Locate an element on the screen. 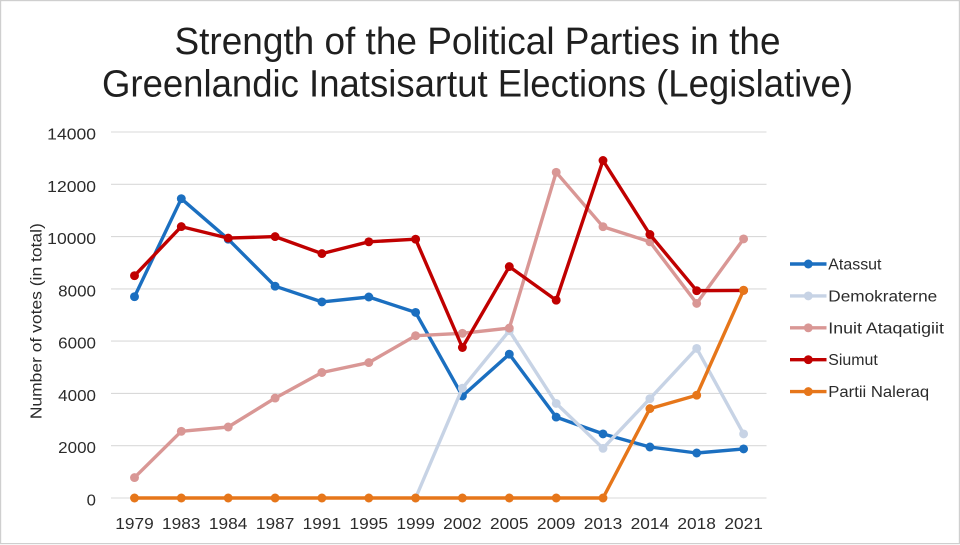 This screenshot has width=960, height=545. svg-text: Number of votes (in total) is located at coordinates (37, 321).